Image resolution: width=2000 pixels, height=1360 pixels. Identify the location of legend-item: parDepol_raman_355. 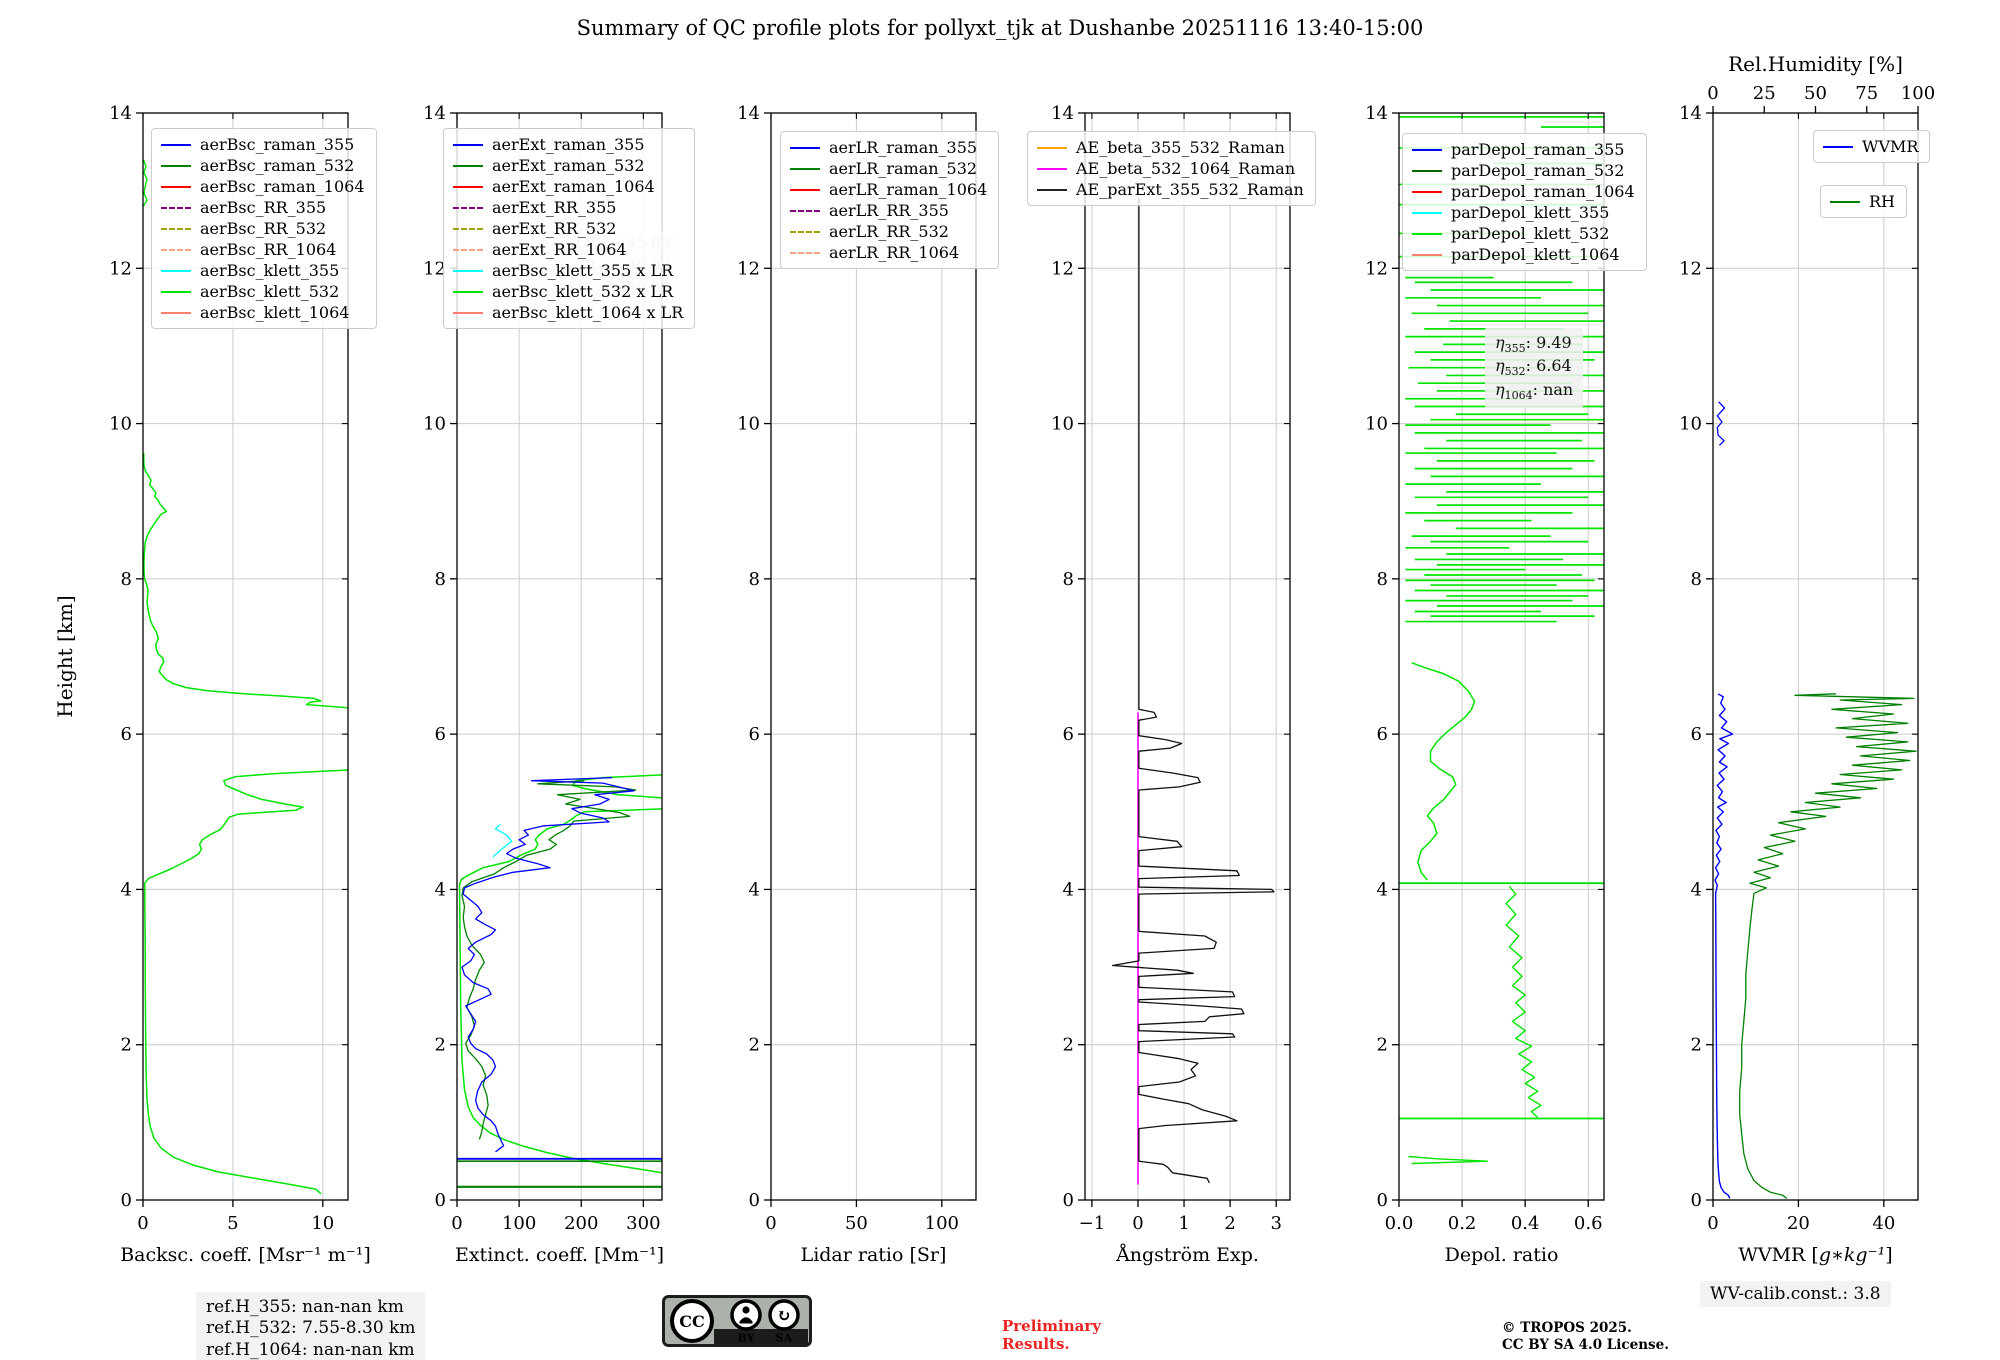
(1523, 149).